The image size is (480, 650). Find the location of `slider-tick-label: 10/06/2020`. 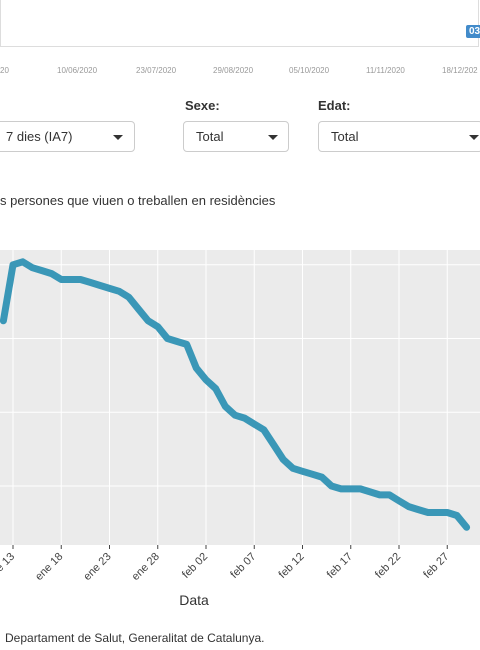

slider-tick-label: 10/06/2020 is located at coordinates (77, 70).